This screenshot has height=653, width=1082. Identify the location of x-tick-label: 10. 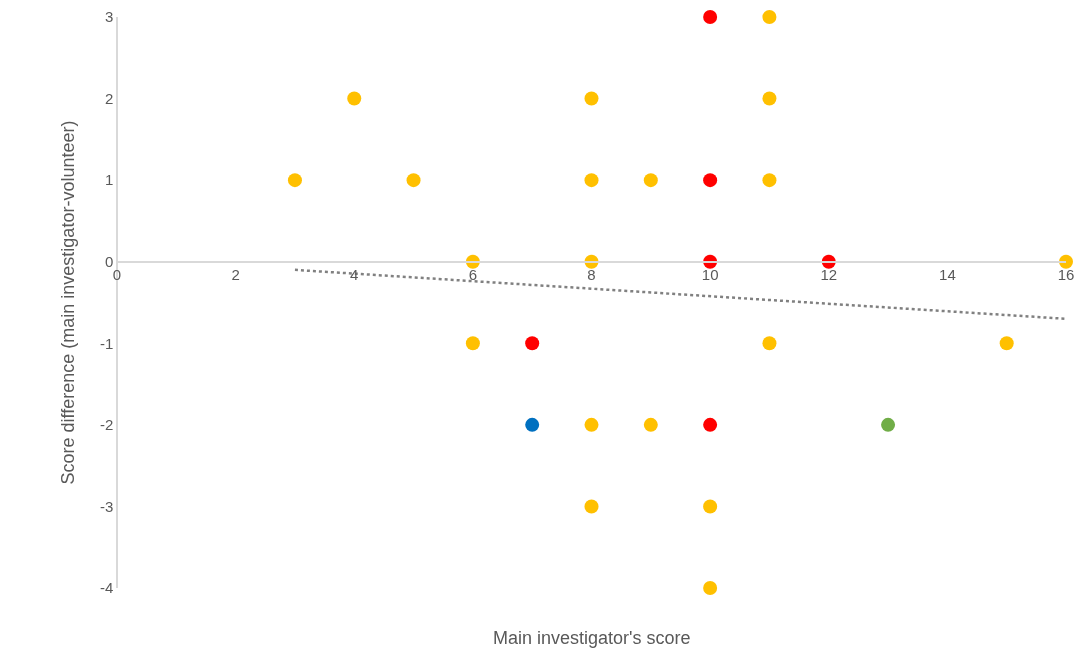
(710, 275).